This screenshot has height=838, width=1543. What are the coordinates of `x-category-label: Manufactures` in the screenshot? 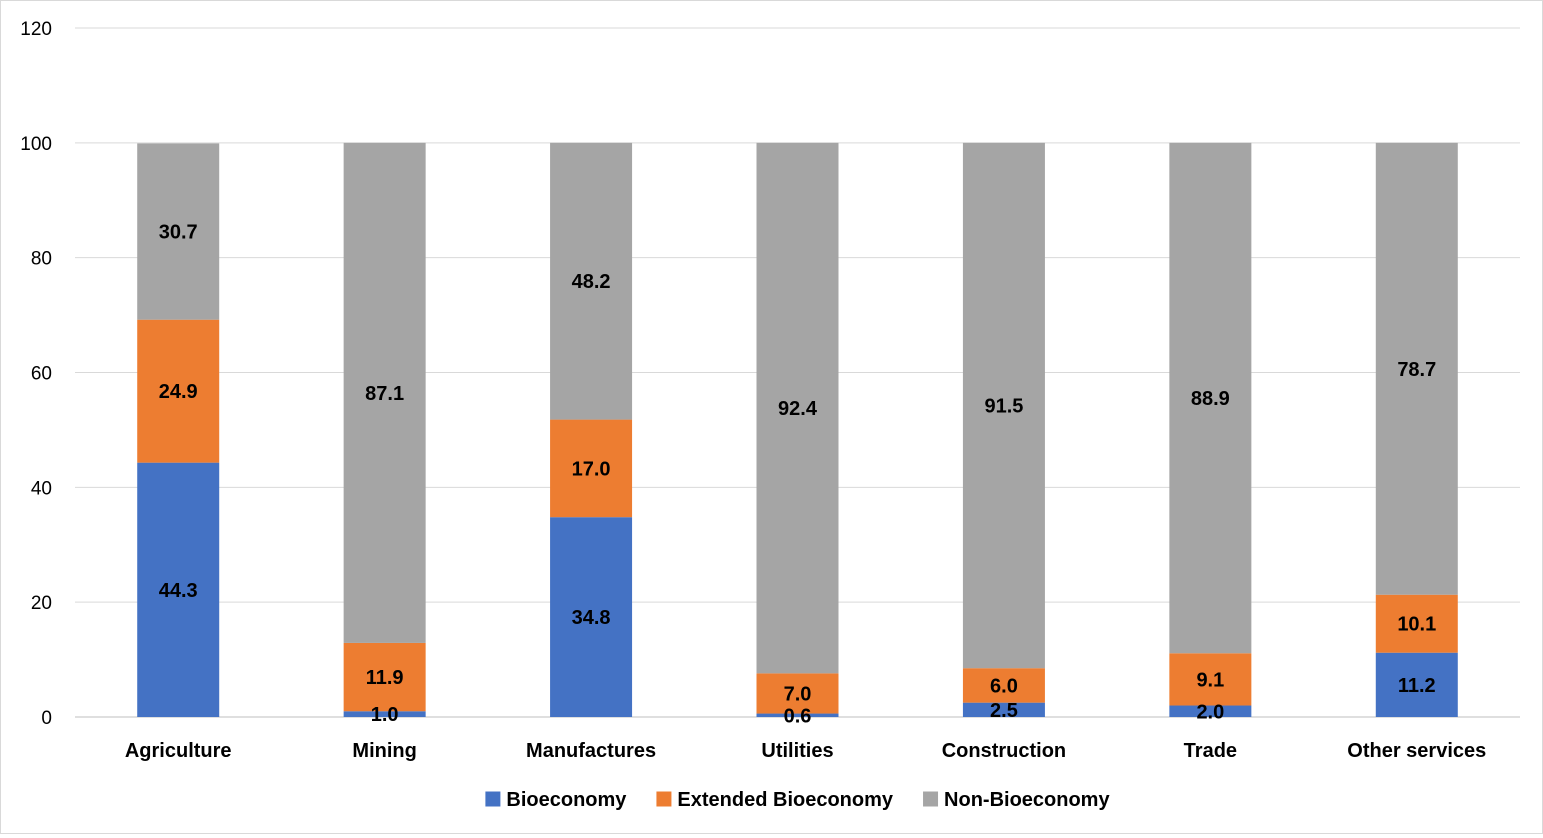 It's located at (591, 751).